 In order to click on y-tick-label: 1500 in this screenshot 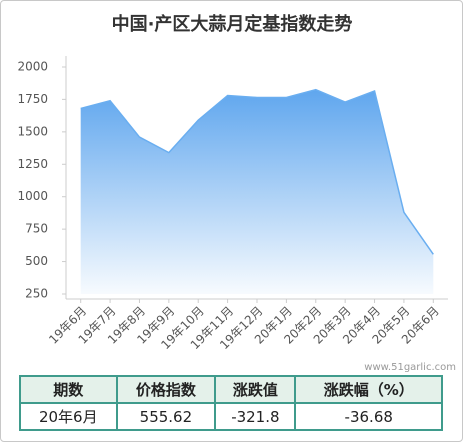, I will do `click(32, 131)`.